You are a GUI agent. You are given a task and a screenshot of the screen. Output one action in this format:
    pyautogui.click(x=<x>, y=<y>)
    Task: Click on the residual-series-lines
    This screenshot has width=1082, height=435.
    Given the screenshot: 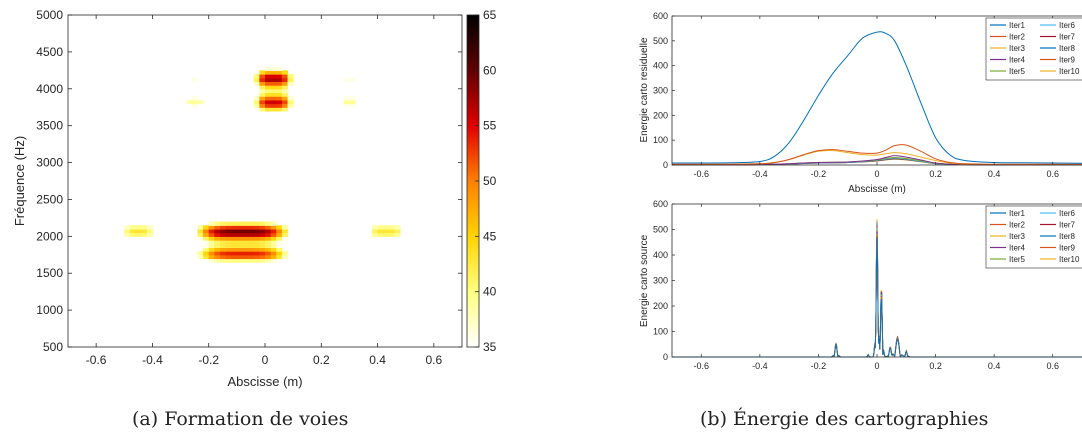 What is the action you would take?
    pyautogui.click(x=876, y=98)
    